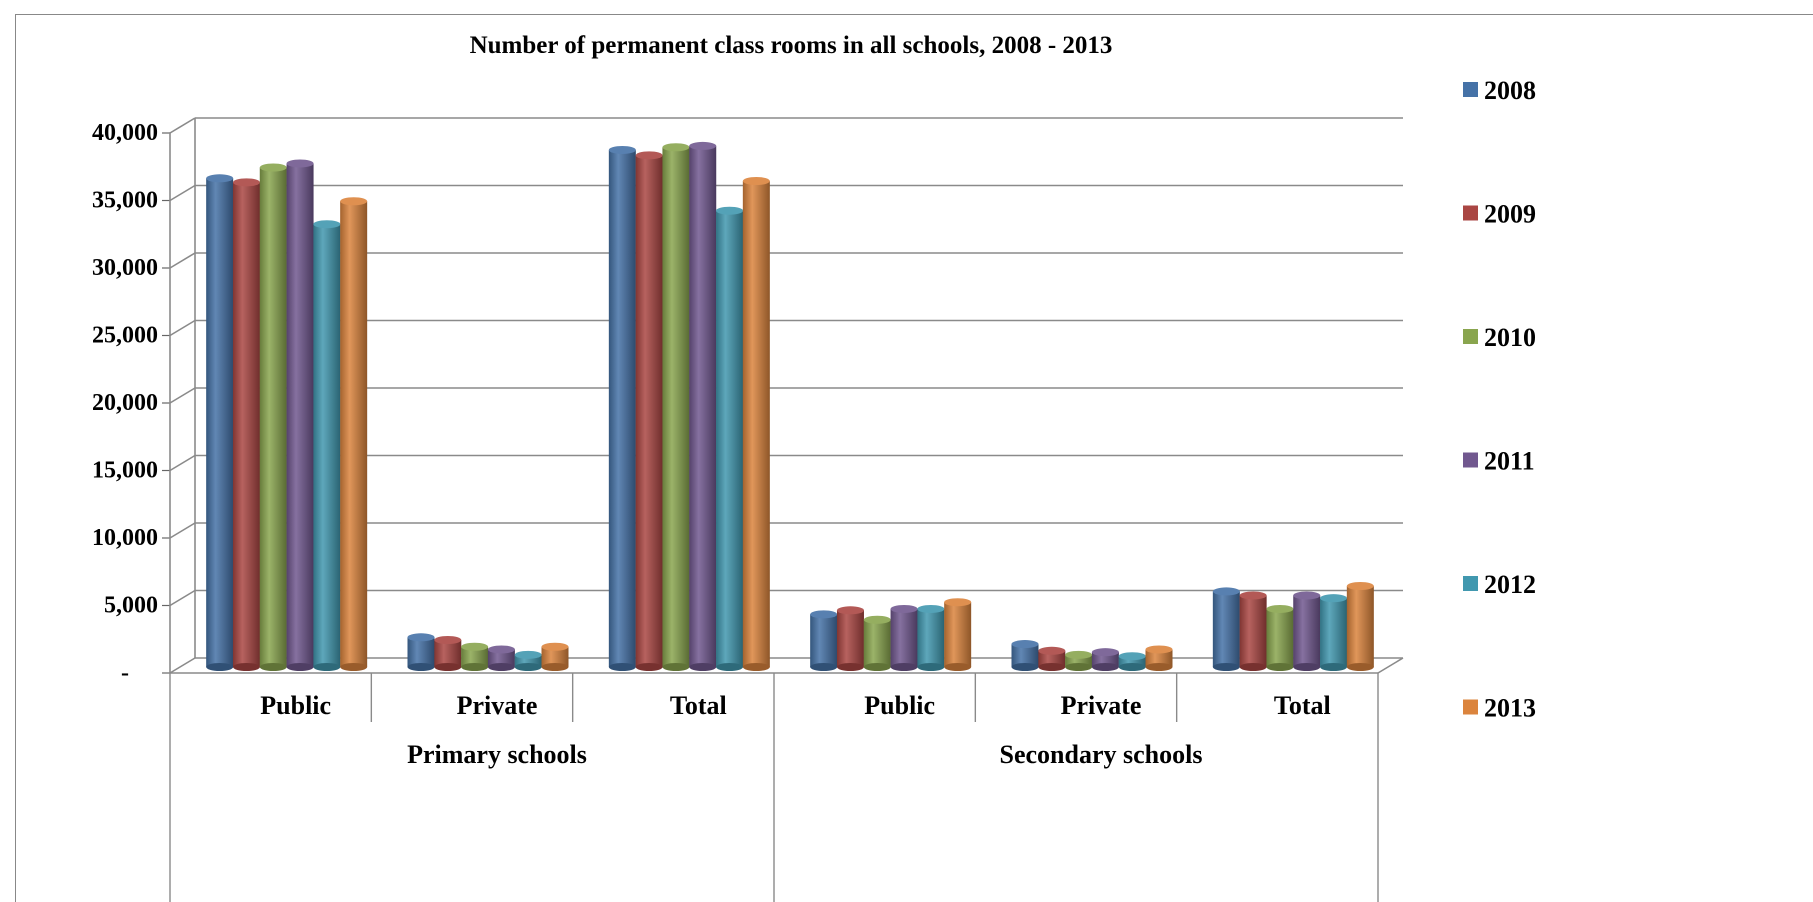 This screenshot has height=902, width=1813. What do you see at coordinates (1510, 708) in the screenshot?
I see `legend-label: 2013` at bounding box center [1510, 708].